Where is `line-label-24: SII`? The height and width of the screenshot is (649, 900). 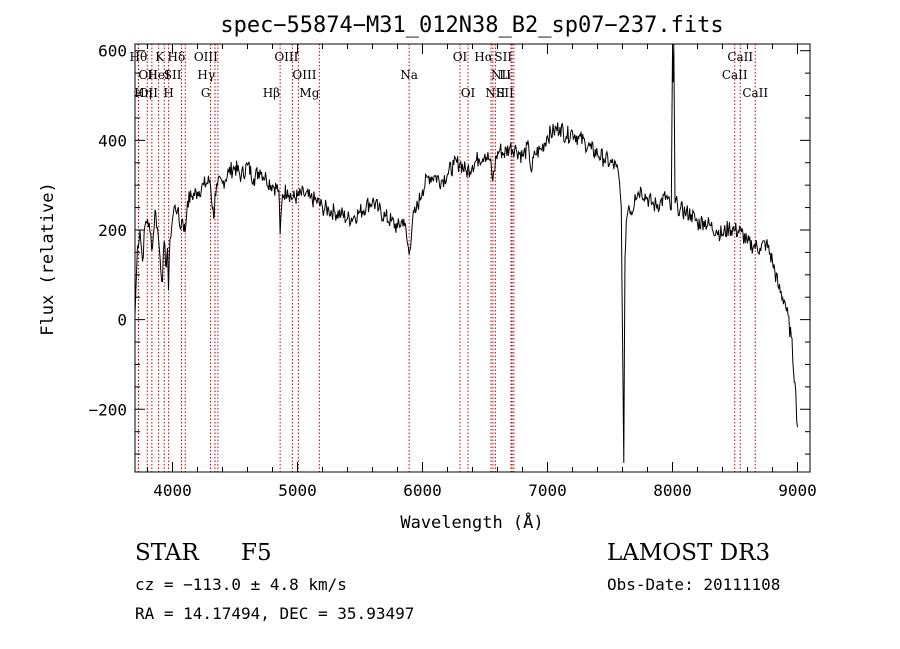
line-label-24: SII is located at coordinates (505, 93).